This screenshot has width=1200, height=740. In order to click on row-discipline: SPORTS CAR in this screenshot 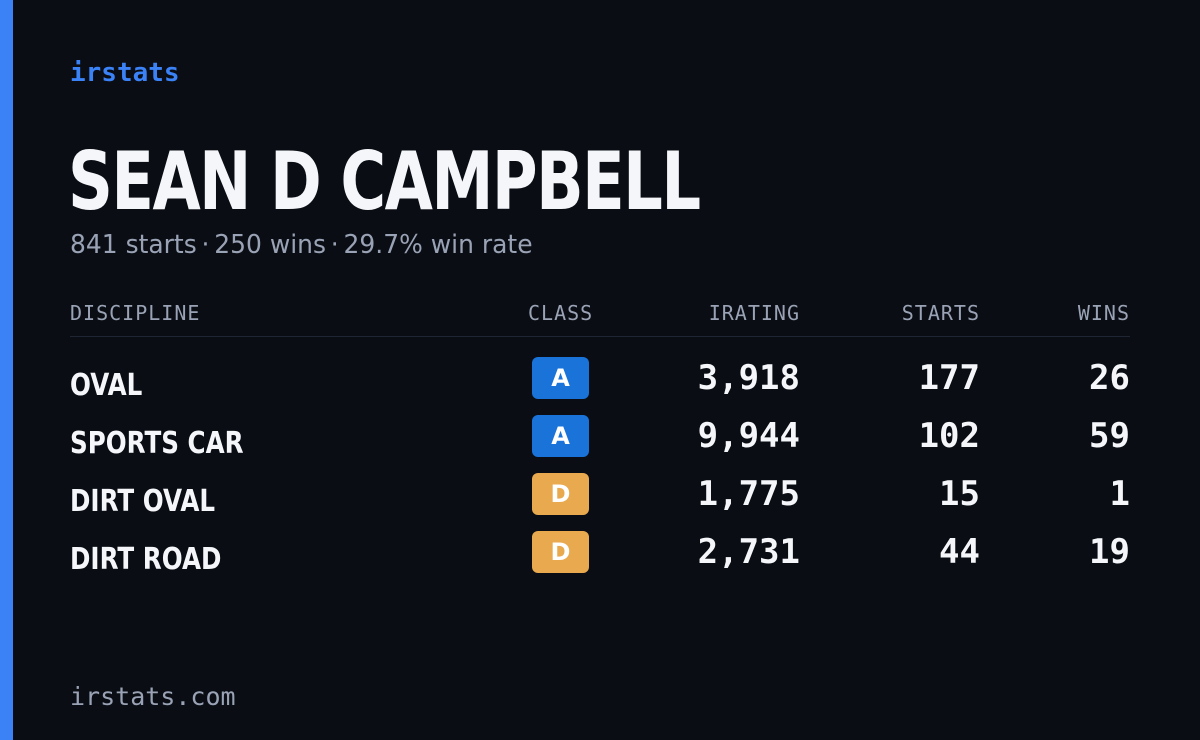, I will do `click(157, 443)`.